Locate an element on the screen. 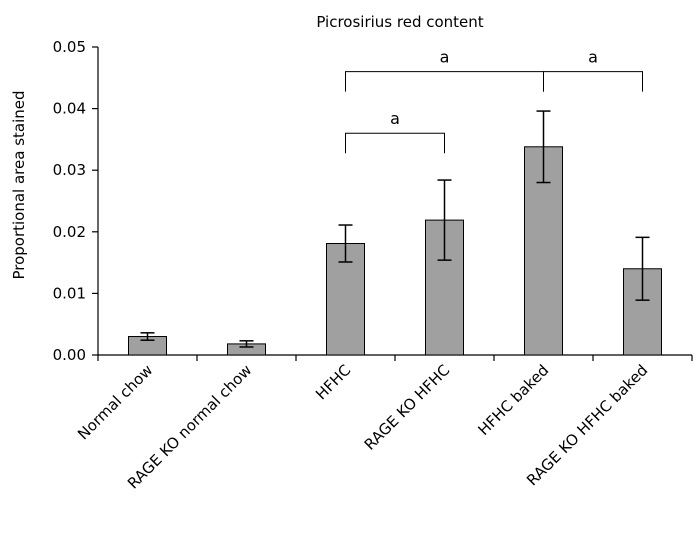 This screenshot has height=536, width=698. category-label: RAGE KO HFHC is located at coordinates (407, 407).